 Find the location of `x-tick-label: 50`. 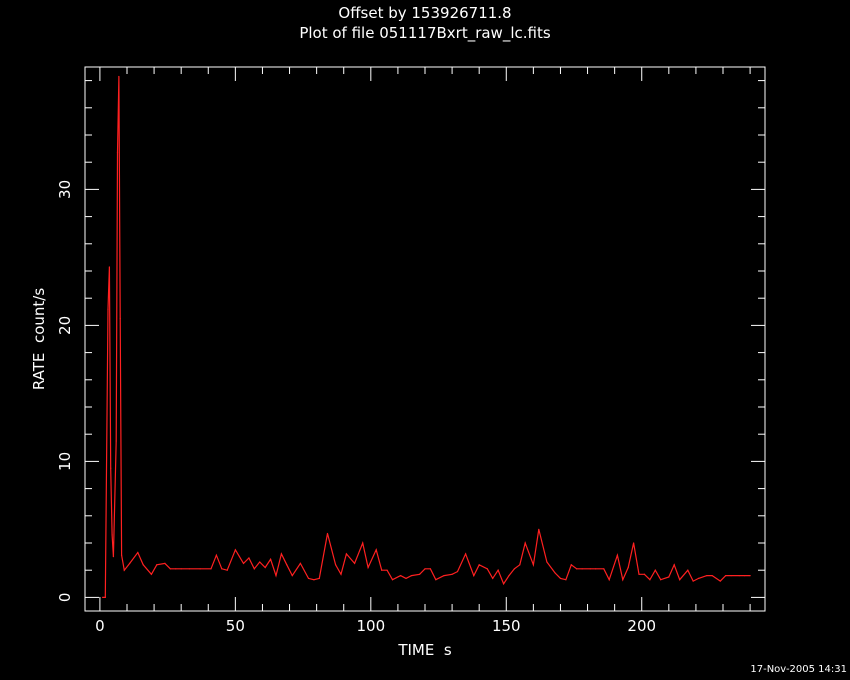

x-tick-label: 50 is located at coordinates (235, 626).